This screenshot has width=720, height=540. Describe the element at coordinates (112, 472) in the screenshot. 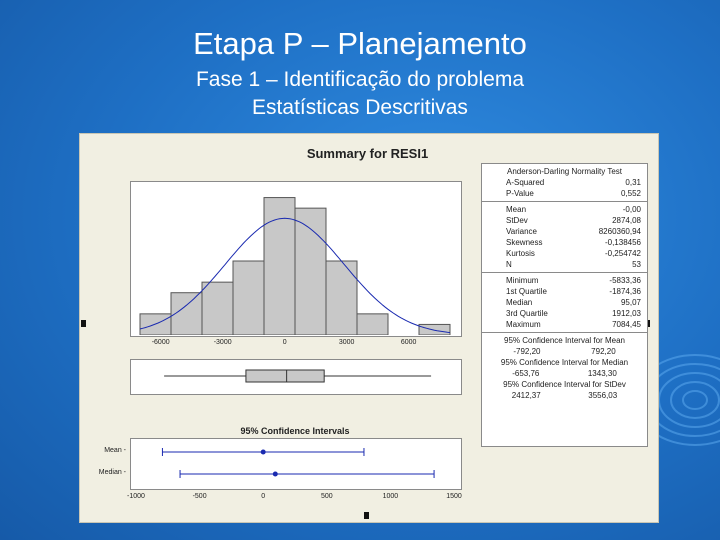

I see `ci-row-label: Median -` at that location.